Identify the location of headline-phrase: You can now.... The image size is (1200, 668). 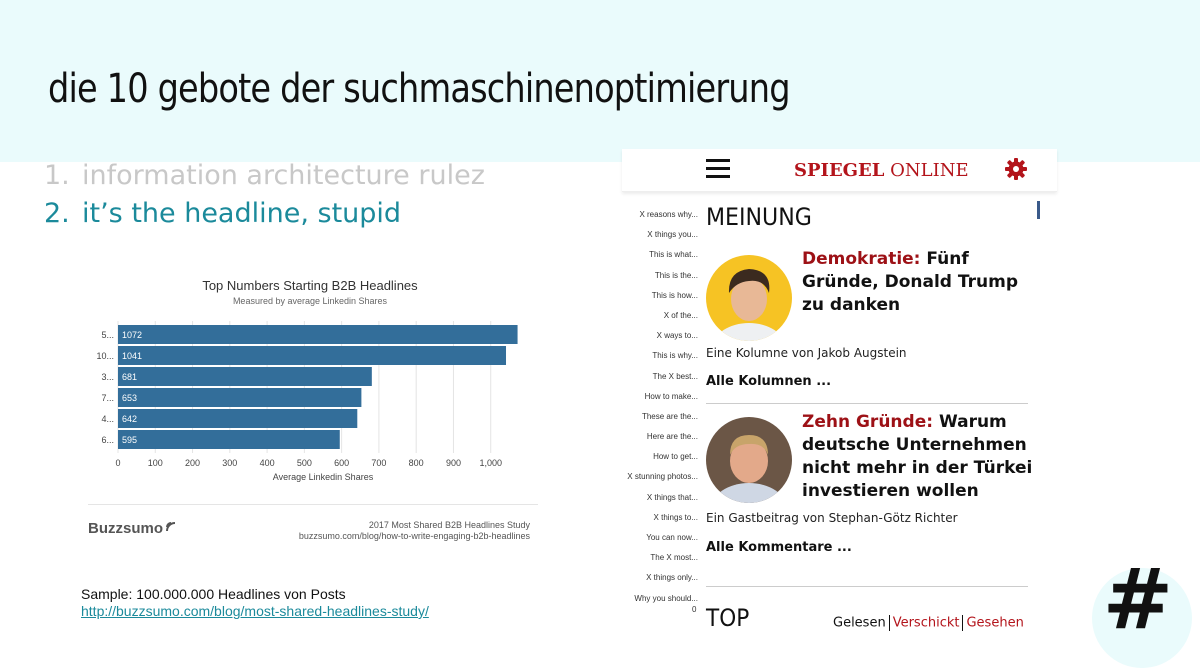
(672, 537).